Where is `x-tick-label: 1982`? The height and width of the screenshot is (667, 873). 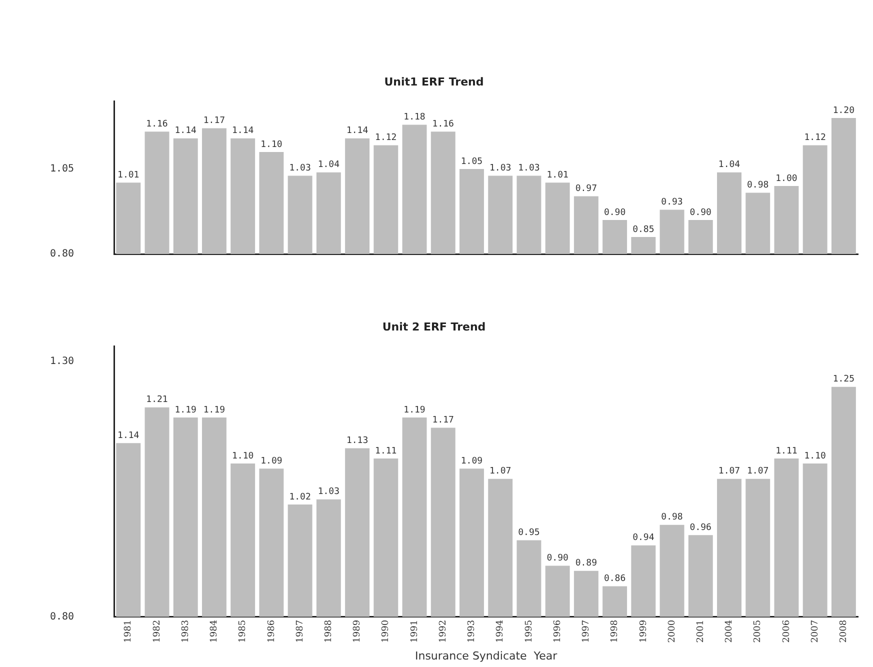
x-tick-label: 1982 is located at coordinates (157, 631).